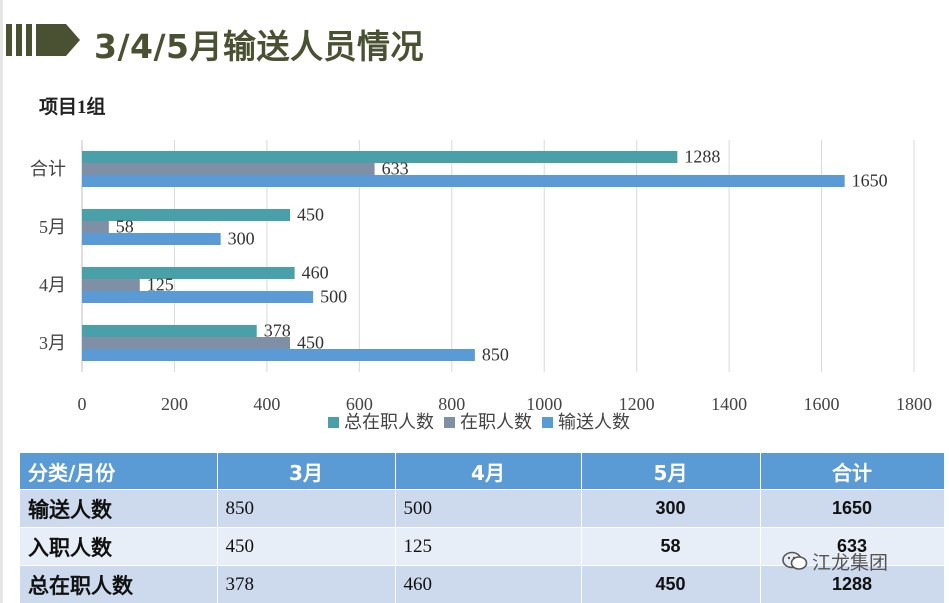 This screenshot has height=603, width=949. I want to click on left-edge-rule, so click(1, 301).